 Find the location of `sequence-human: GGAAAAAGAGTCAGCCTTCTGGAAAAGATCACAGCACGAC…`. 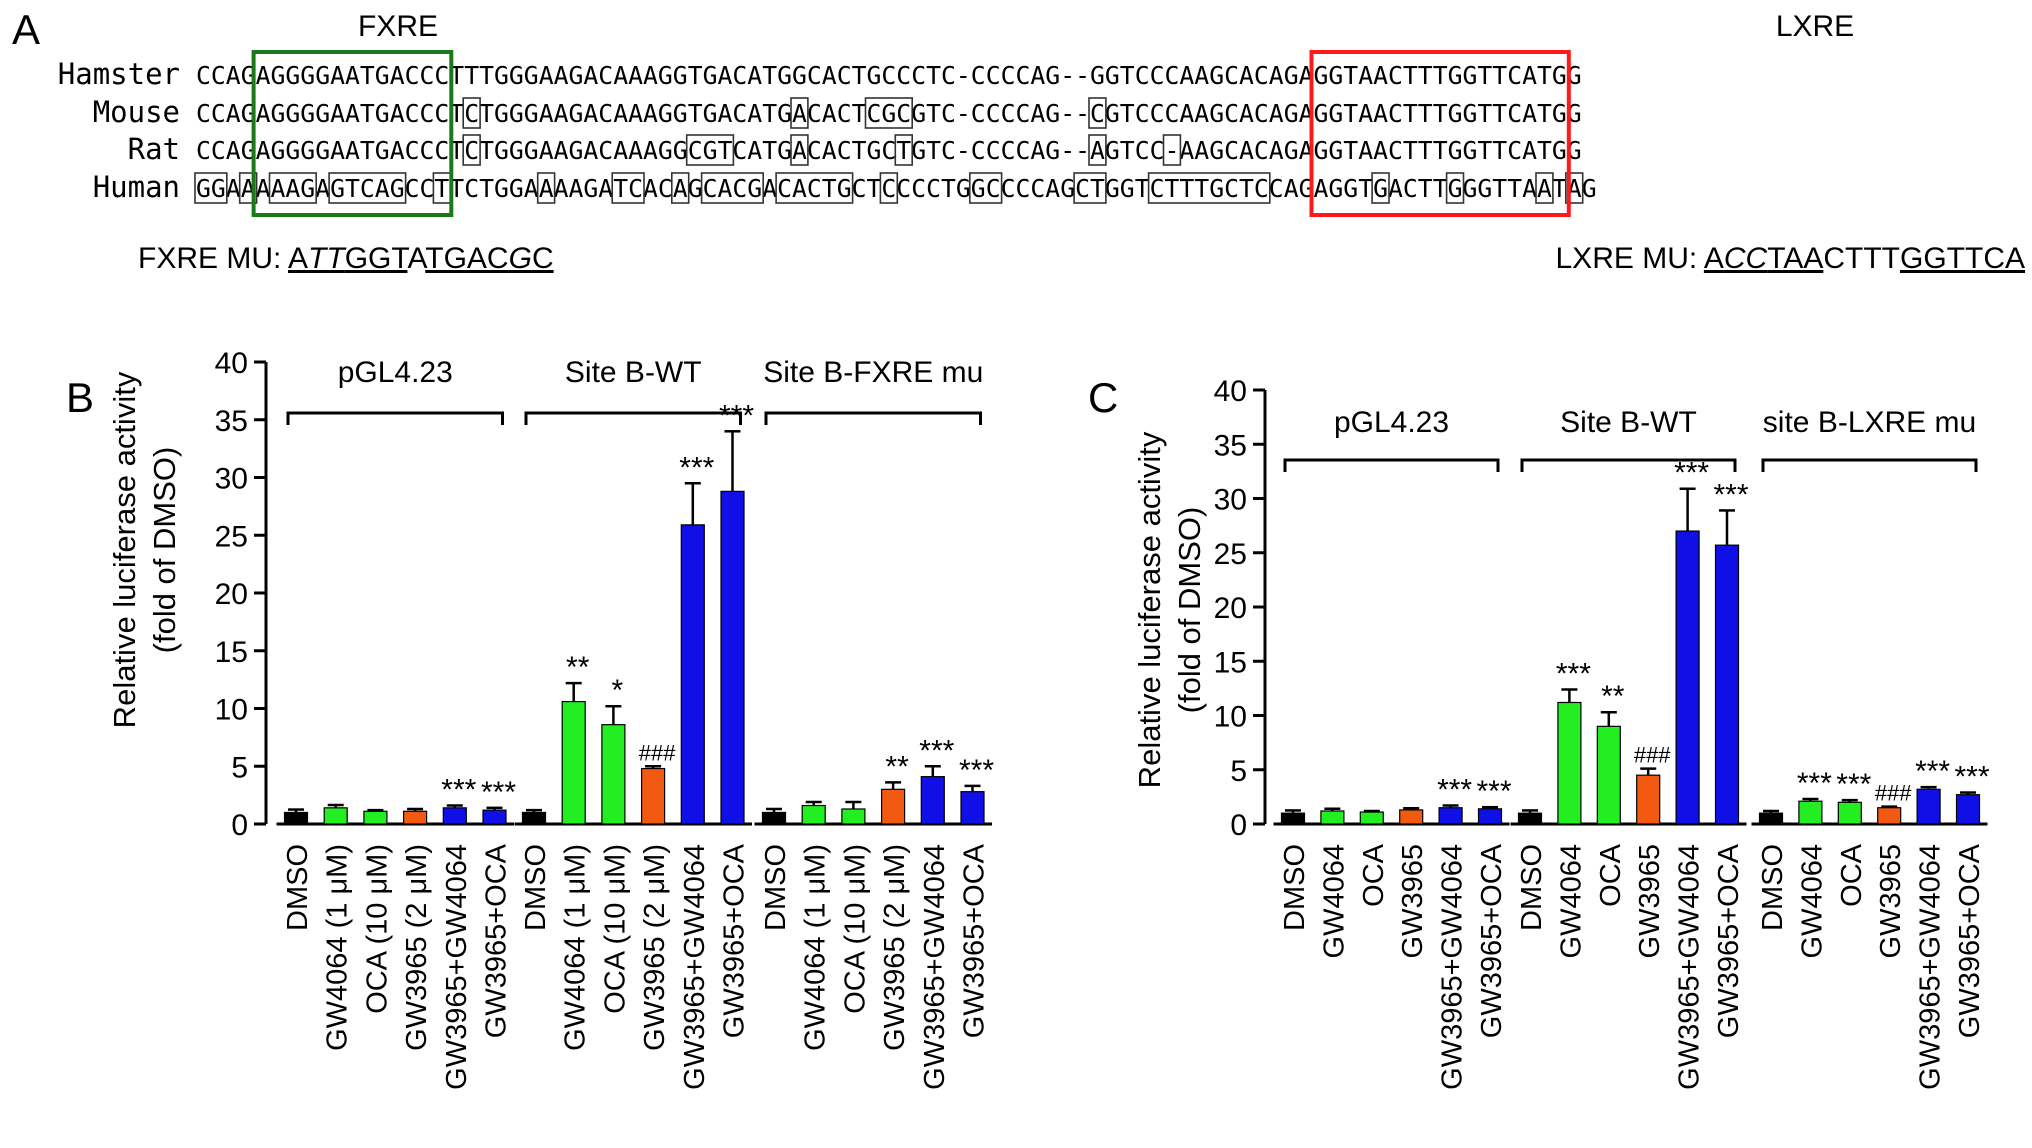

sequence-human: GGAAAAAGAGTCAGCCTTCTGGAAAAGATCACAGCACGAC… is located at coordinates (896, 188).